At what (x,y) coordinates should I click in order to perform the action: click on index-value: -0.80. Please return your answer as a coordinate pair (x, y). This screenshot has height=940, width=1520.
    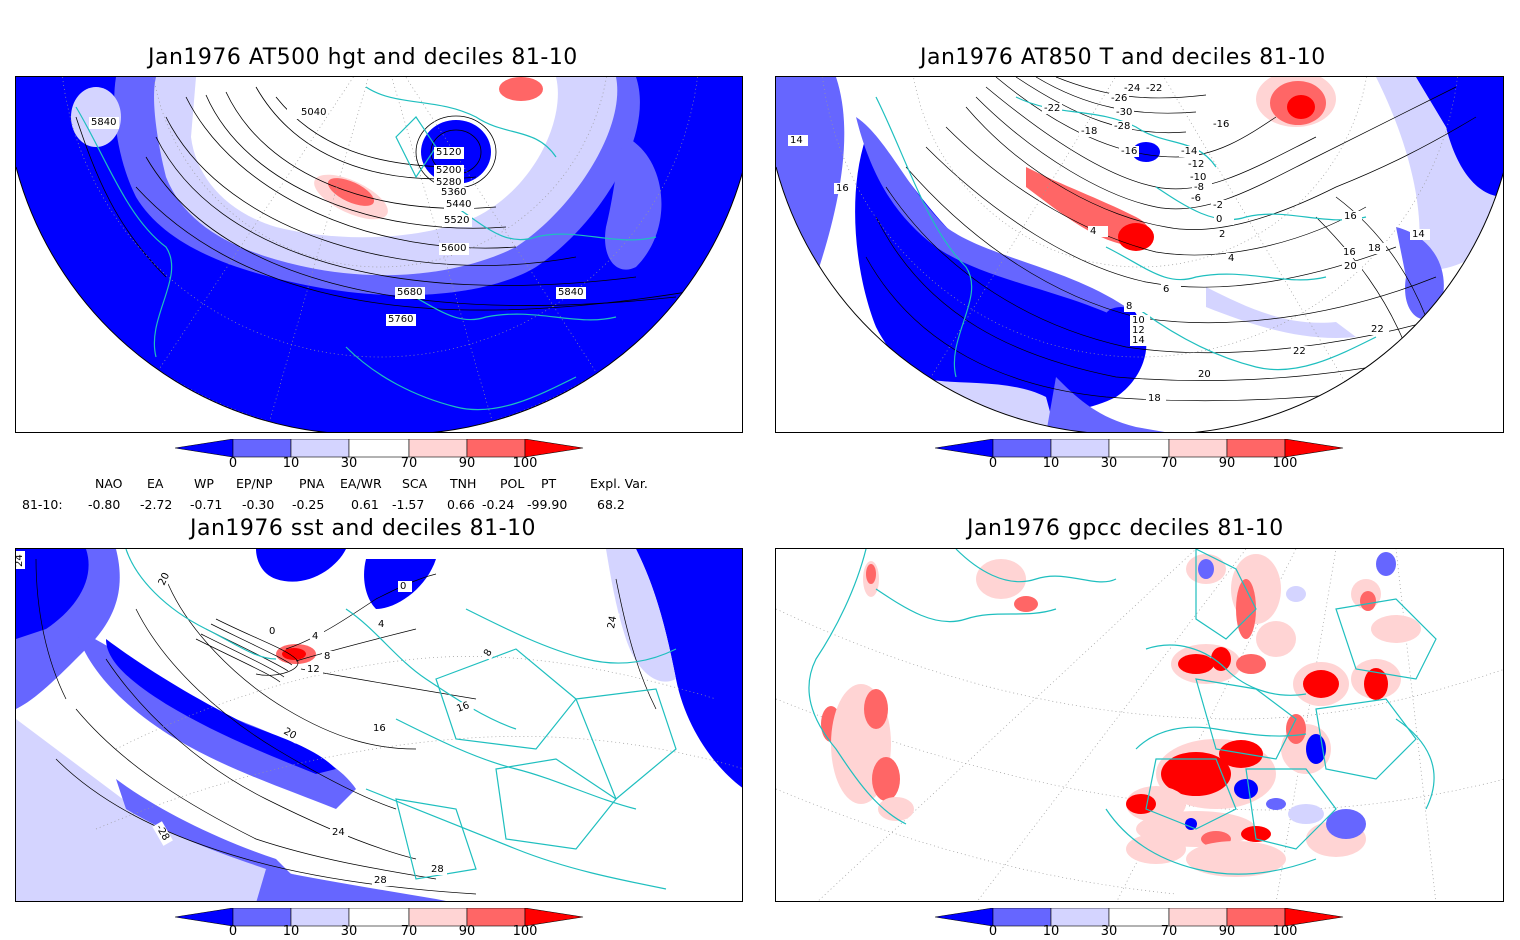
    Looking at the image, I should click on (104, 504).